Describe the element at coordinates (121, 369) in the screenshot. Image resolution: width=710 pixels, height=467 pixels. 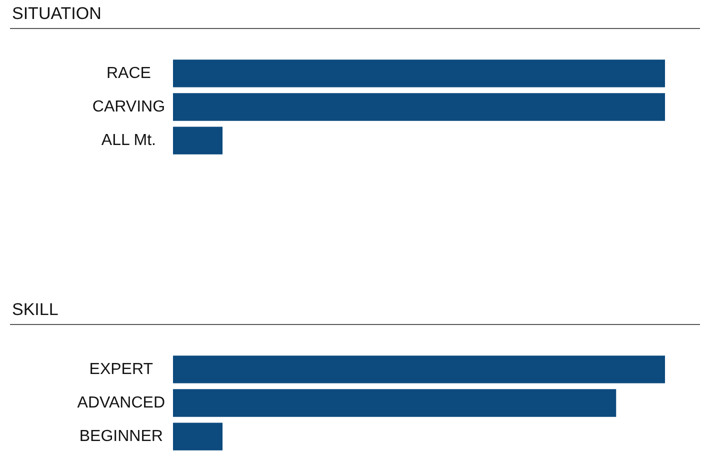
I see `y-tick-label: EXPERT` at that location.